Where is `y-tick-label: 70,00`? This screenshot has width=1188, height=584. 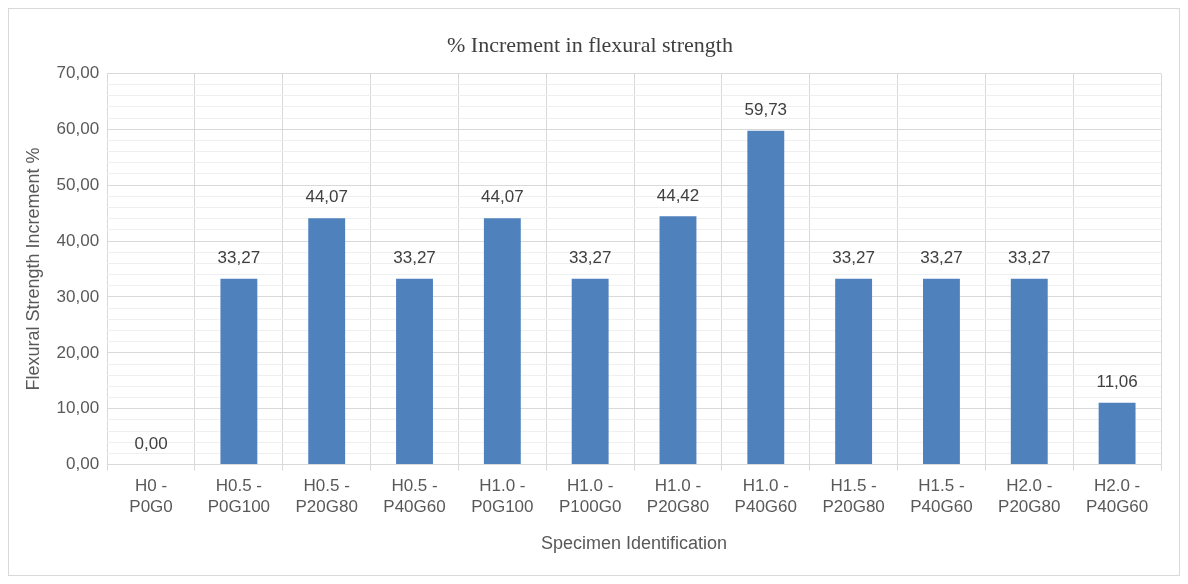
y-tick-label: 70,00 is located at coordinates (78, 73).